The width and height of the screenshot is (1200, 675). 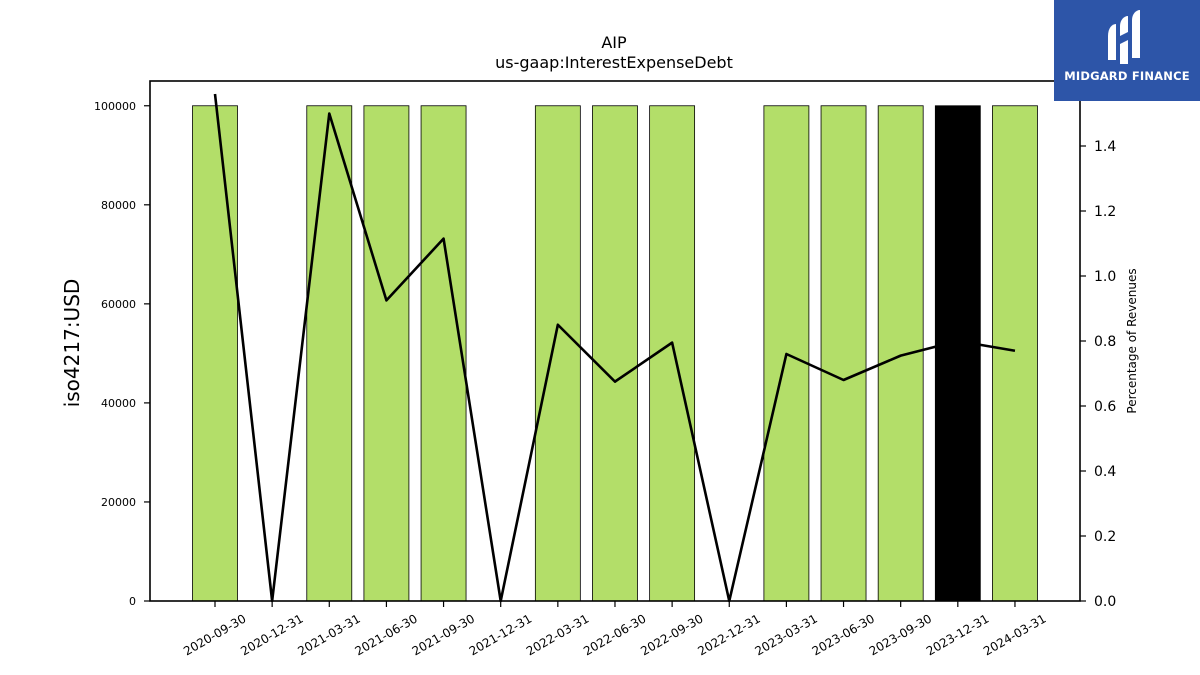 I want to click on x-tick-label: 2022-09-30, so click(x=671, y=634).